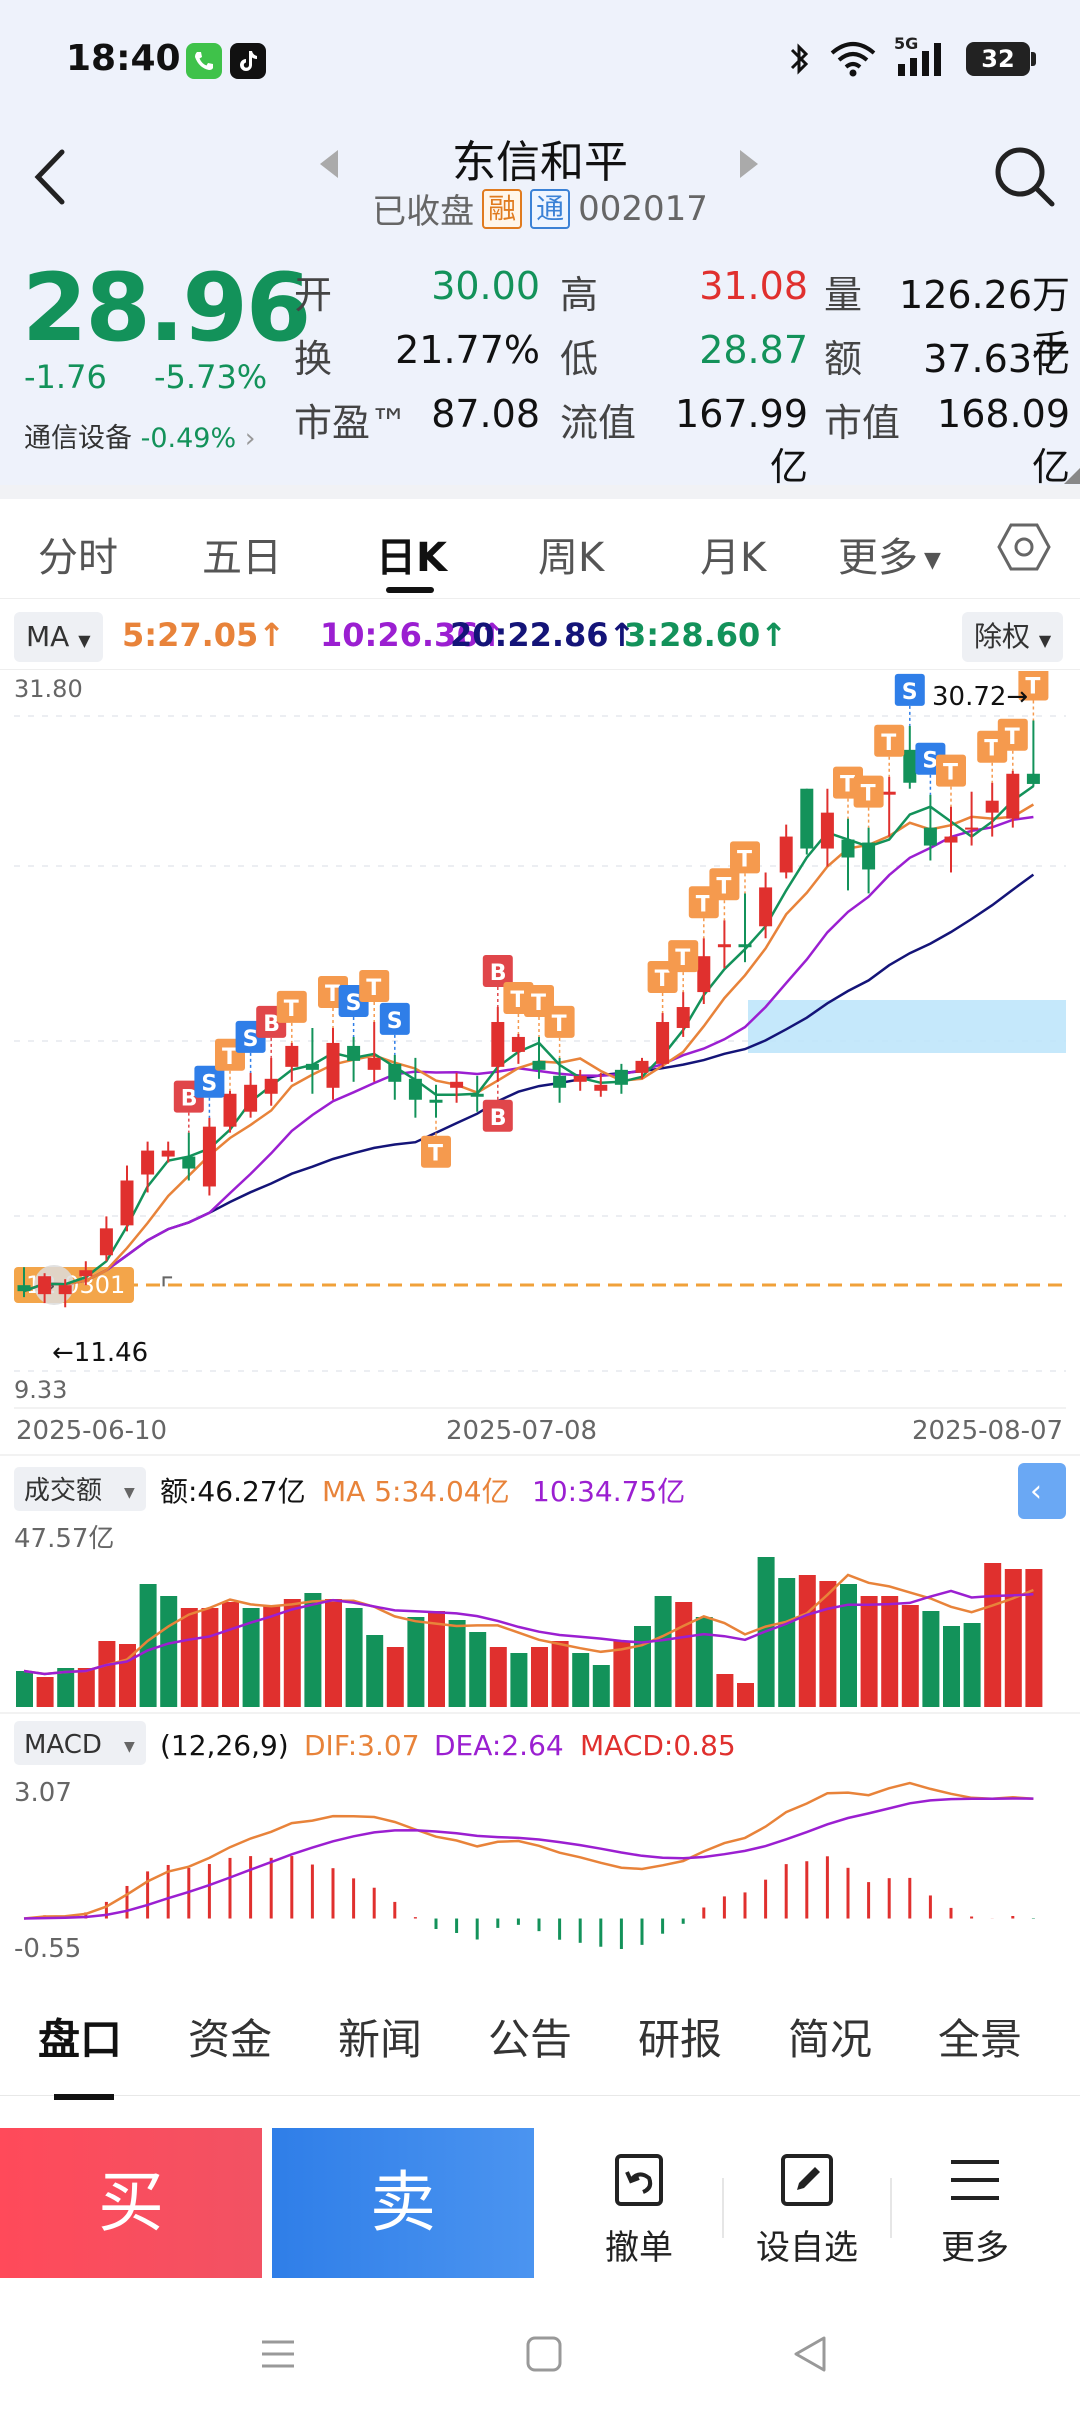 This screenshot has height=2412, width=1080. Describe the element at coordinates (749, 164) in the screenshot. I see `next-stock-icon` at that location.